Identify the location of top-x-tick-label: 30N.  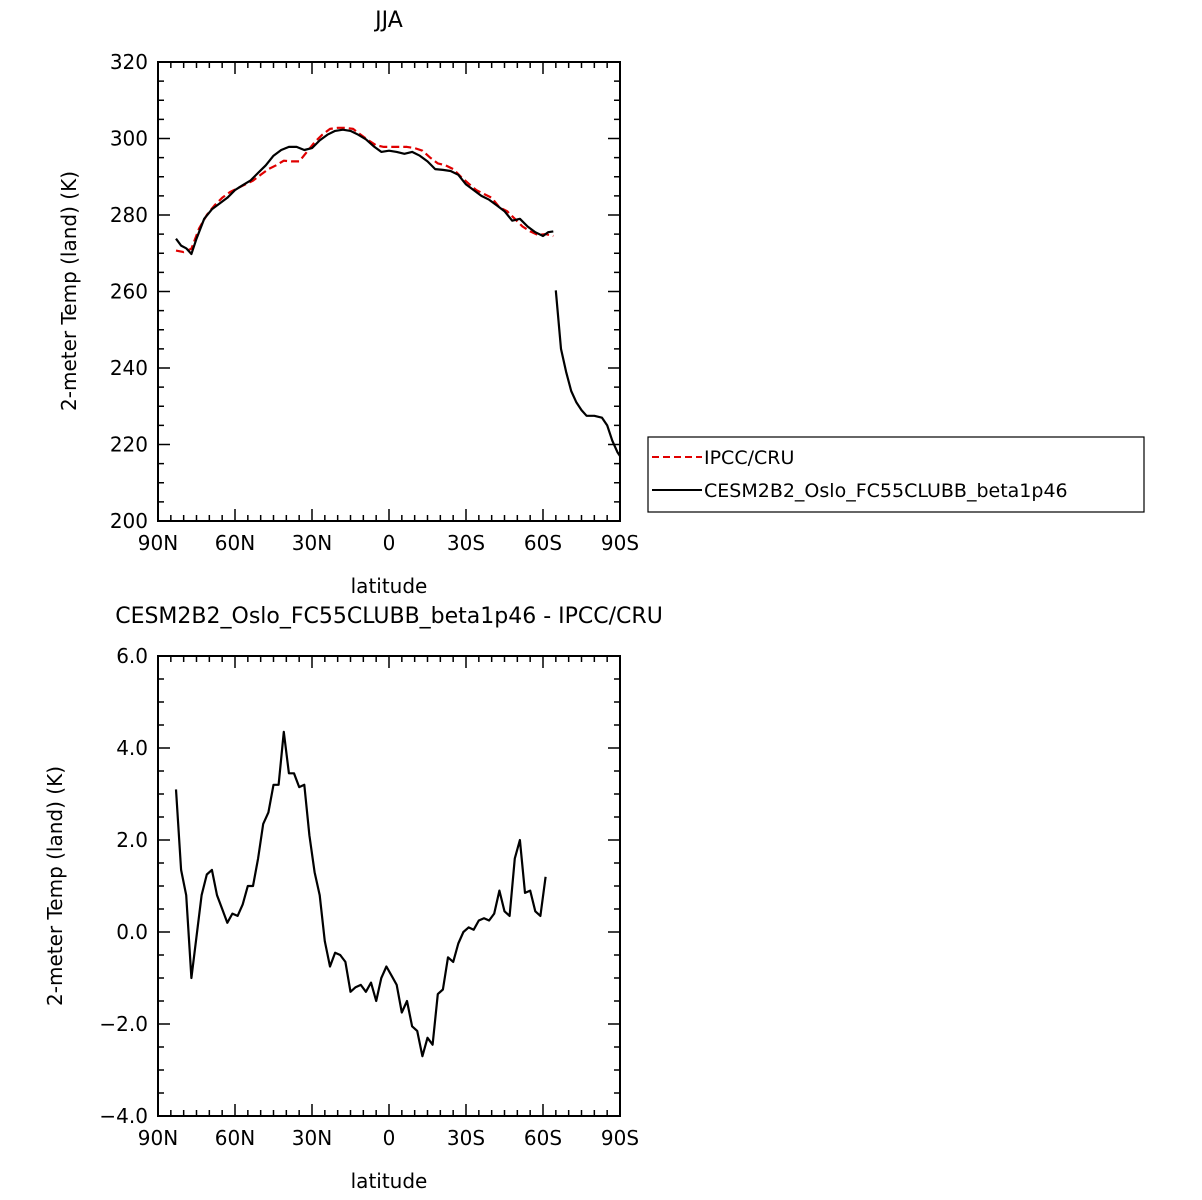
(312, 543).